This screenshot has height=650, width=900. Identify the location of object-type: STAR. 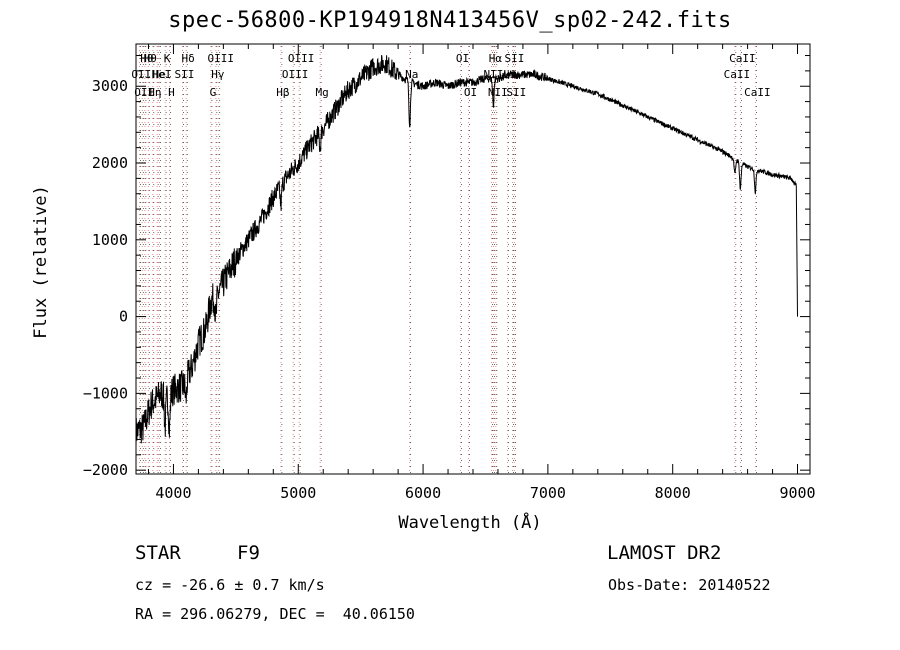
(158, 553).